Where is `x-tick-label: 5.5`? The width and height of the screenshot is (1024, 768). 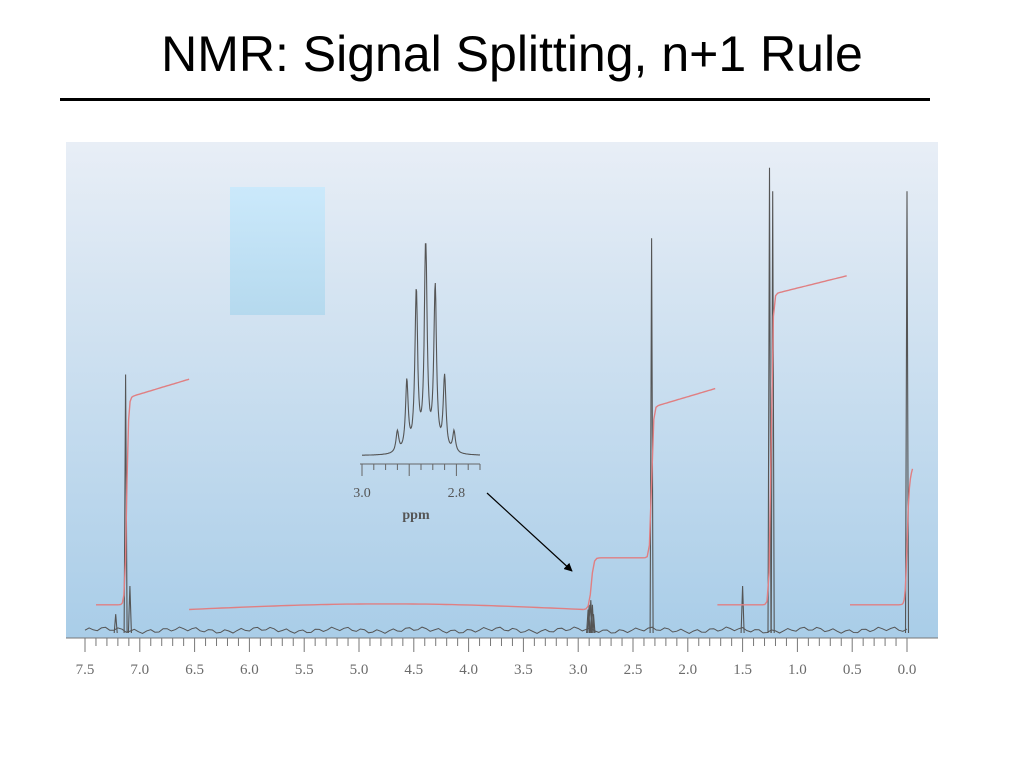
x-tick-label: 5.5 is located at coordinates (304, 670).